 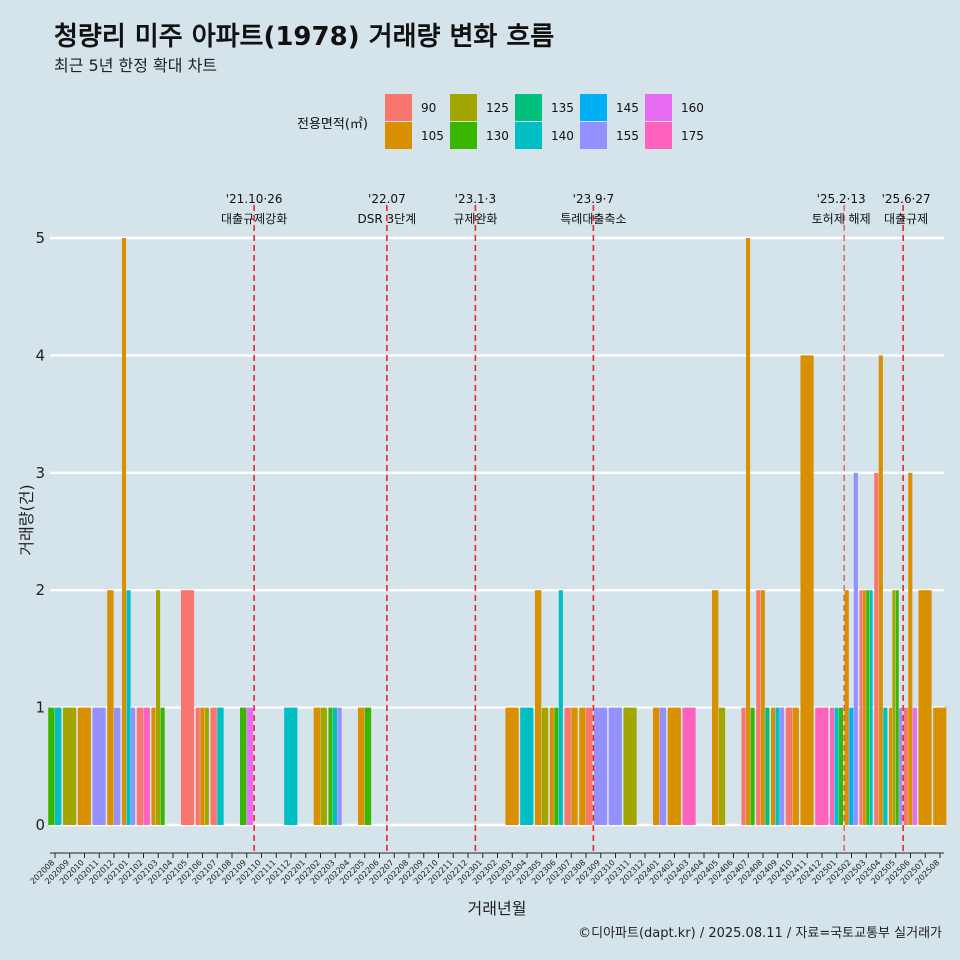 What do you see at coordinates (627, 136) in the screenshot?
I see `legend-label: 155` at bounding box center [627, 136].